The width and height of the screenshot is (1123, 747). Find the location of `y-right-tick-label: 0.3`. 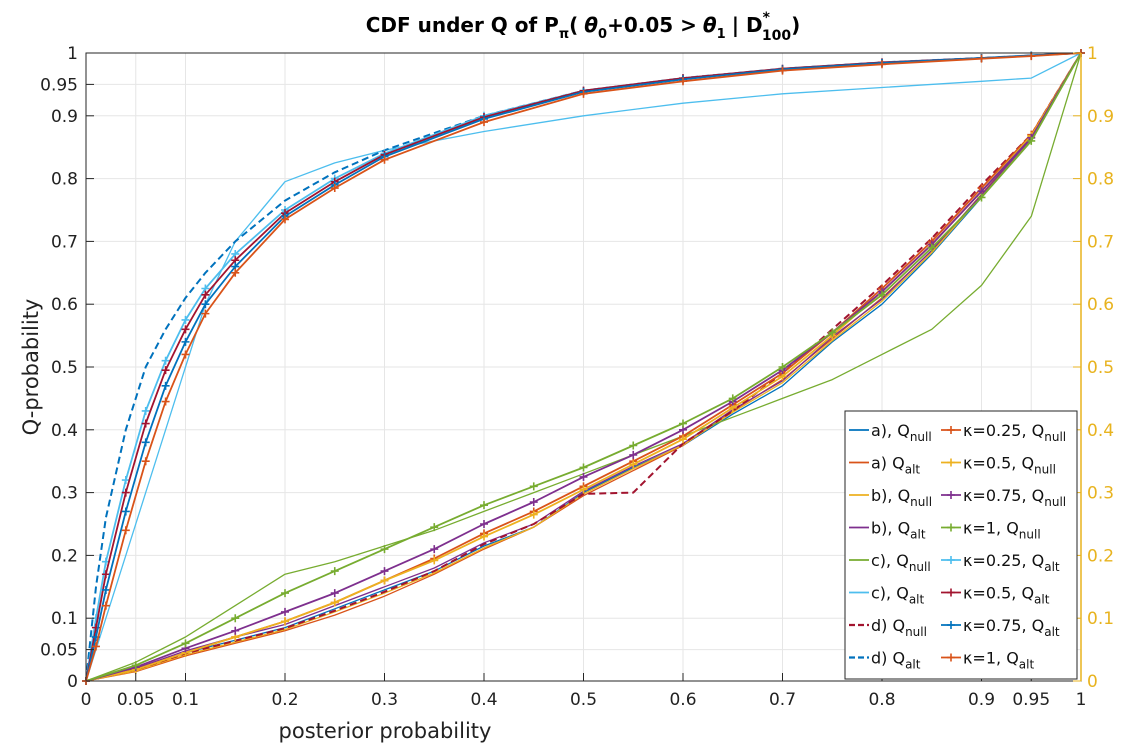

y-right-tick-label: 0.3 is located at coordinates (1100, 494).